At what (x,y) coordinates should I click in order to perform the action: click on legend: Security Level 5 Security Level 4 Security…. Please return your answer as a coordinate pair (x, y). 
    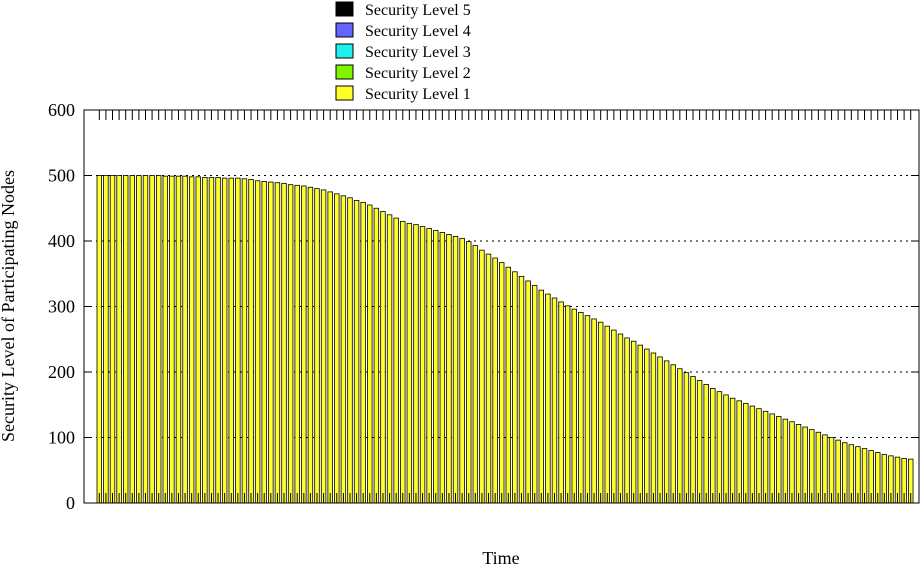
    Looking at the image, I should click on (403, 52).